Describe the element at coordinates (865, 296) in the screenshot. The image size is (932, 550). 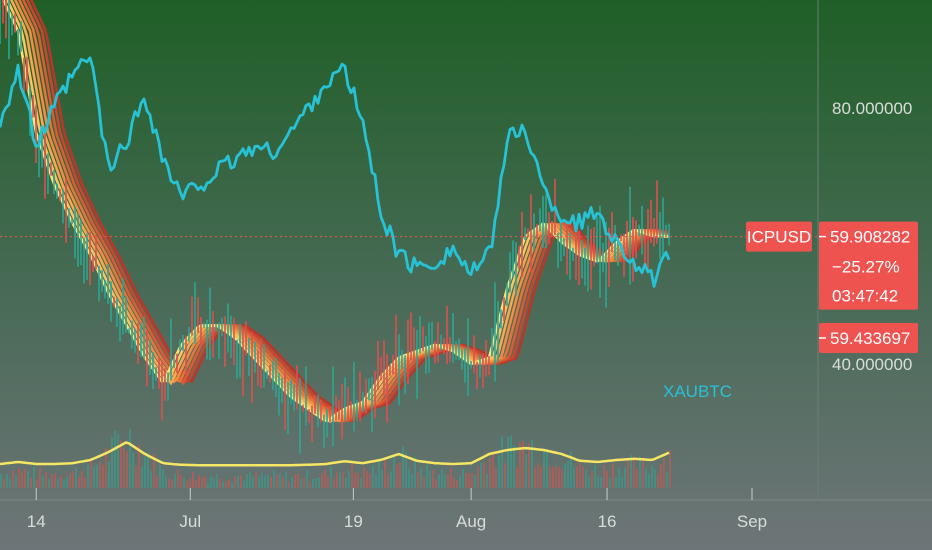
I see `countdown-label: 03:47:42` at that location.